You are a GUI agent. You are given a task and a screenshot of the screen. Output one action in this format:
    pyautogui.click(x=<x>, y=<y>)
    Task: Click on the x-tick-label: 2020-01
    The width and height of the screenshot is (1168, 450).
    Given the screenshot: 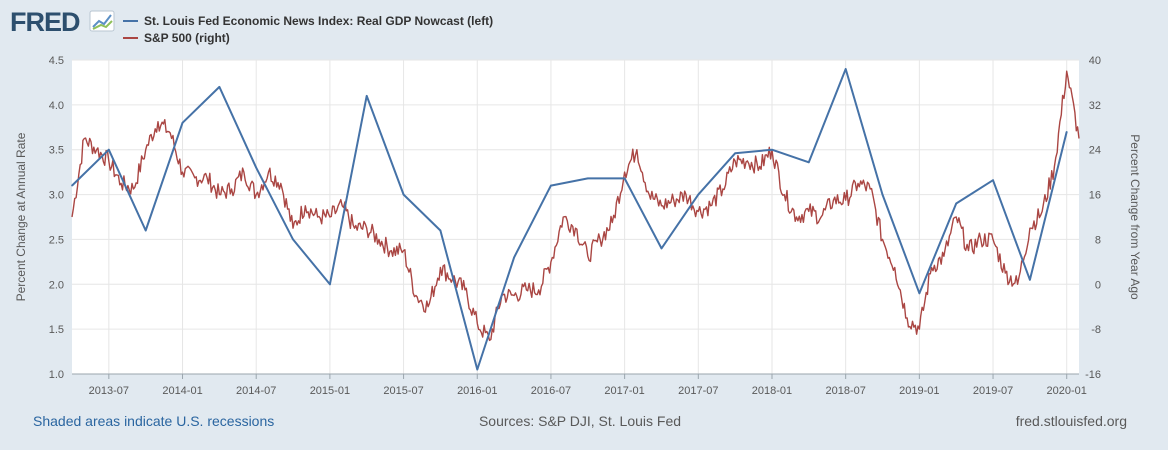 What is the action you would take?
    pyautogui.click(x=1067, y=391)
    